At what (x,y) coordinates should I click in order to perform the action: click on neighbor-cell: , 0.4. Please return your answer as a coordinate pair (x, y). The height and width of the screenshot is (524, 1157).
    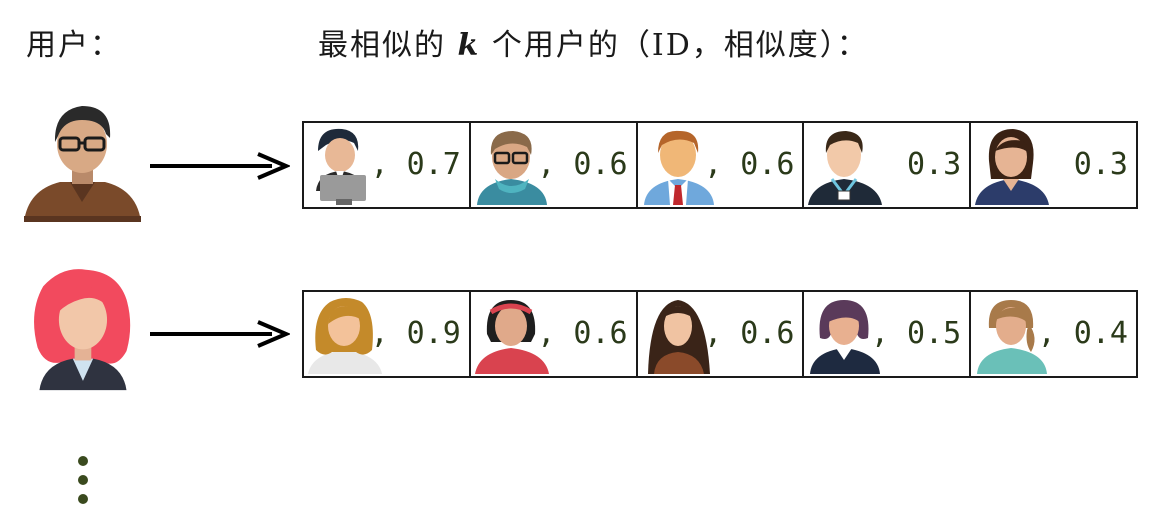
    Looking at the image, I should click on (1053, 334).